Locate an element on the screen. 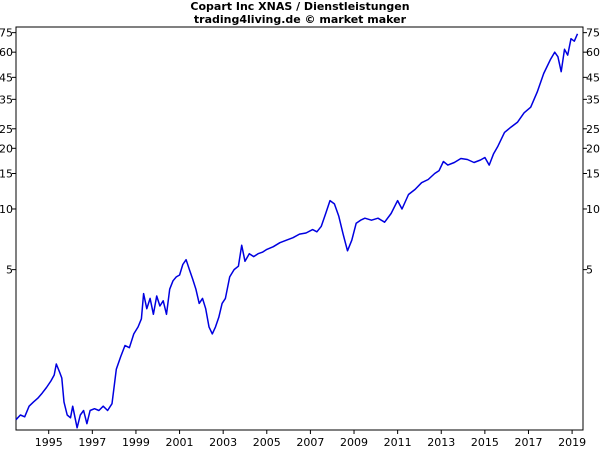 The height and width of the screenshot is (450, 600). x-tick-label: 2013 is located at coordinates (441, 442).